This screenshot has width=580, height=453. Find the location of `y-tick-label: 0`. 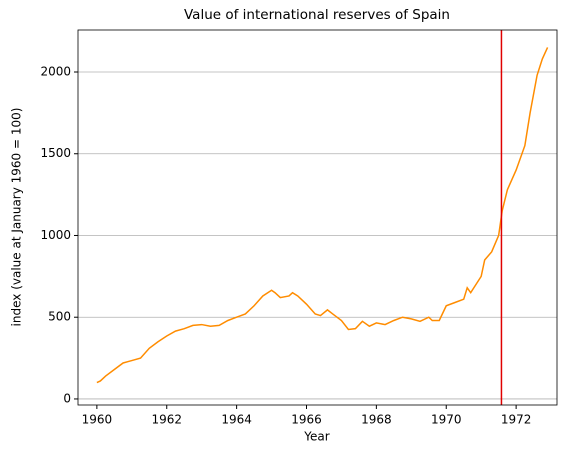

y-tick-label: 0 is located at coordinates (67, 398).